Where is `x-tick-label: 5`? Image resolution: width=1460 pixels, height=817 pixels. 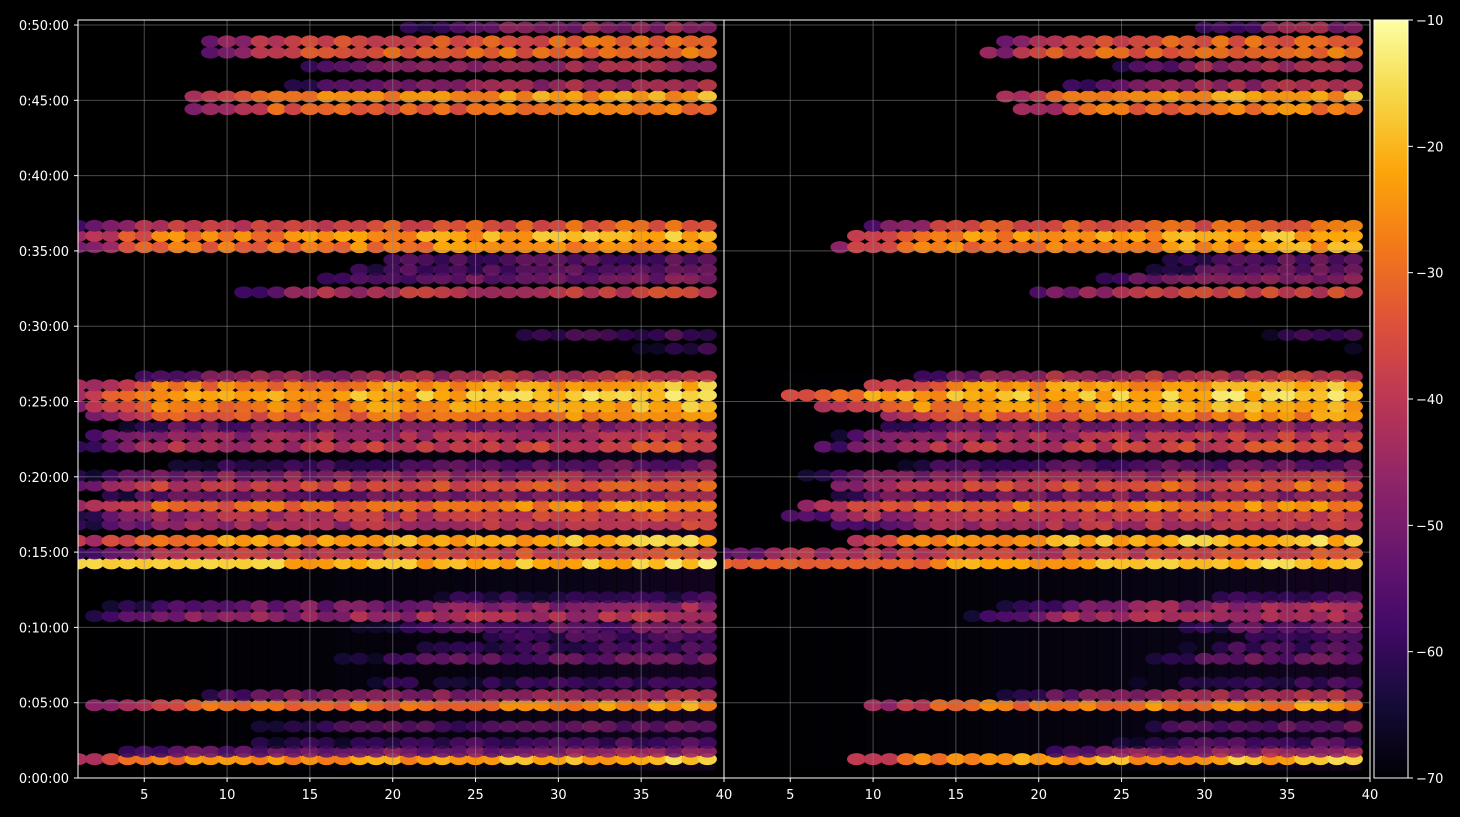
x-tick-label: 5 is located at coordinates (790, 795).